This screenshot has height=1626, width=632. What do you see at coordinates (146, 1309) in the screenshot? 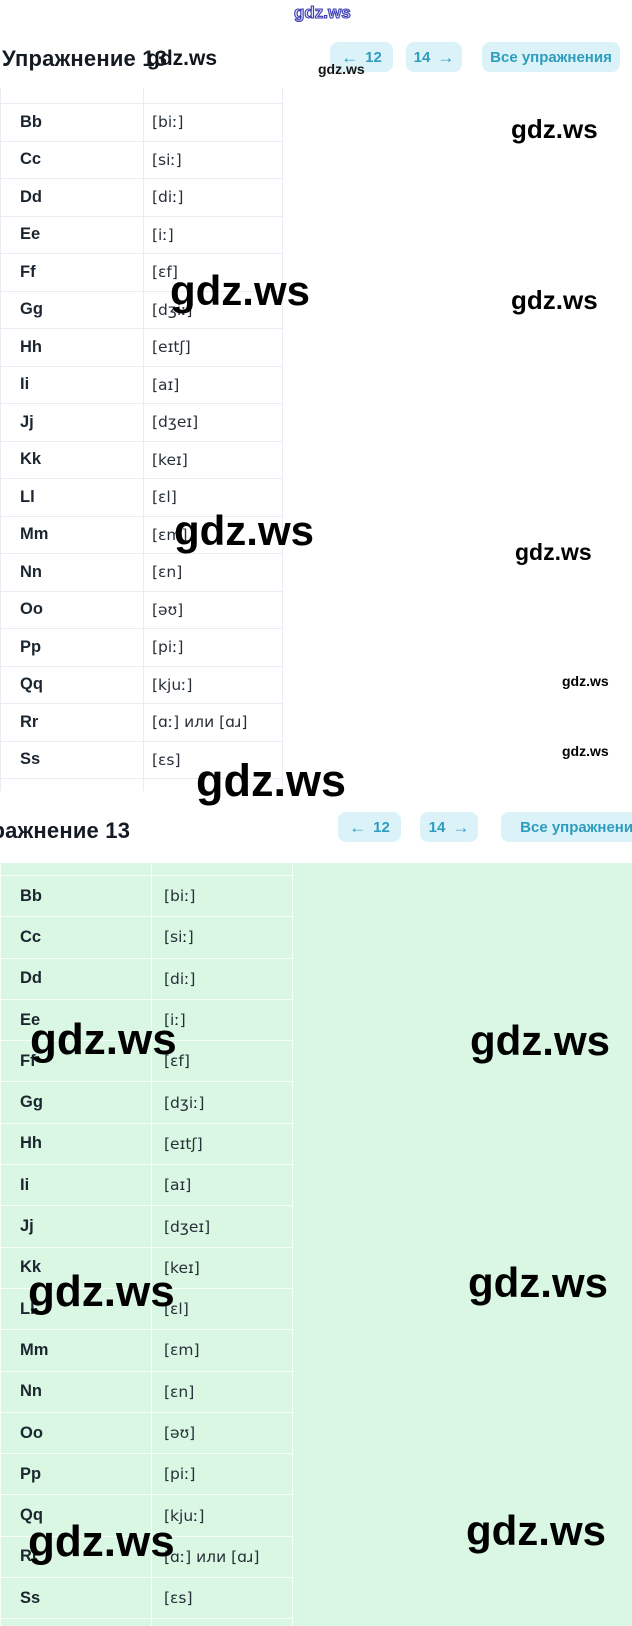
I see `table-row: Ll [ɛl]` at bounding box center [146, 1309].